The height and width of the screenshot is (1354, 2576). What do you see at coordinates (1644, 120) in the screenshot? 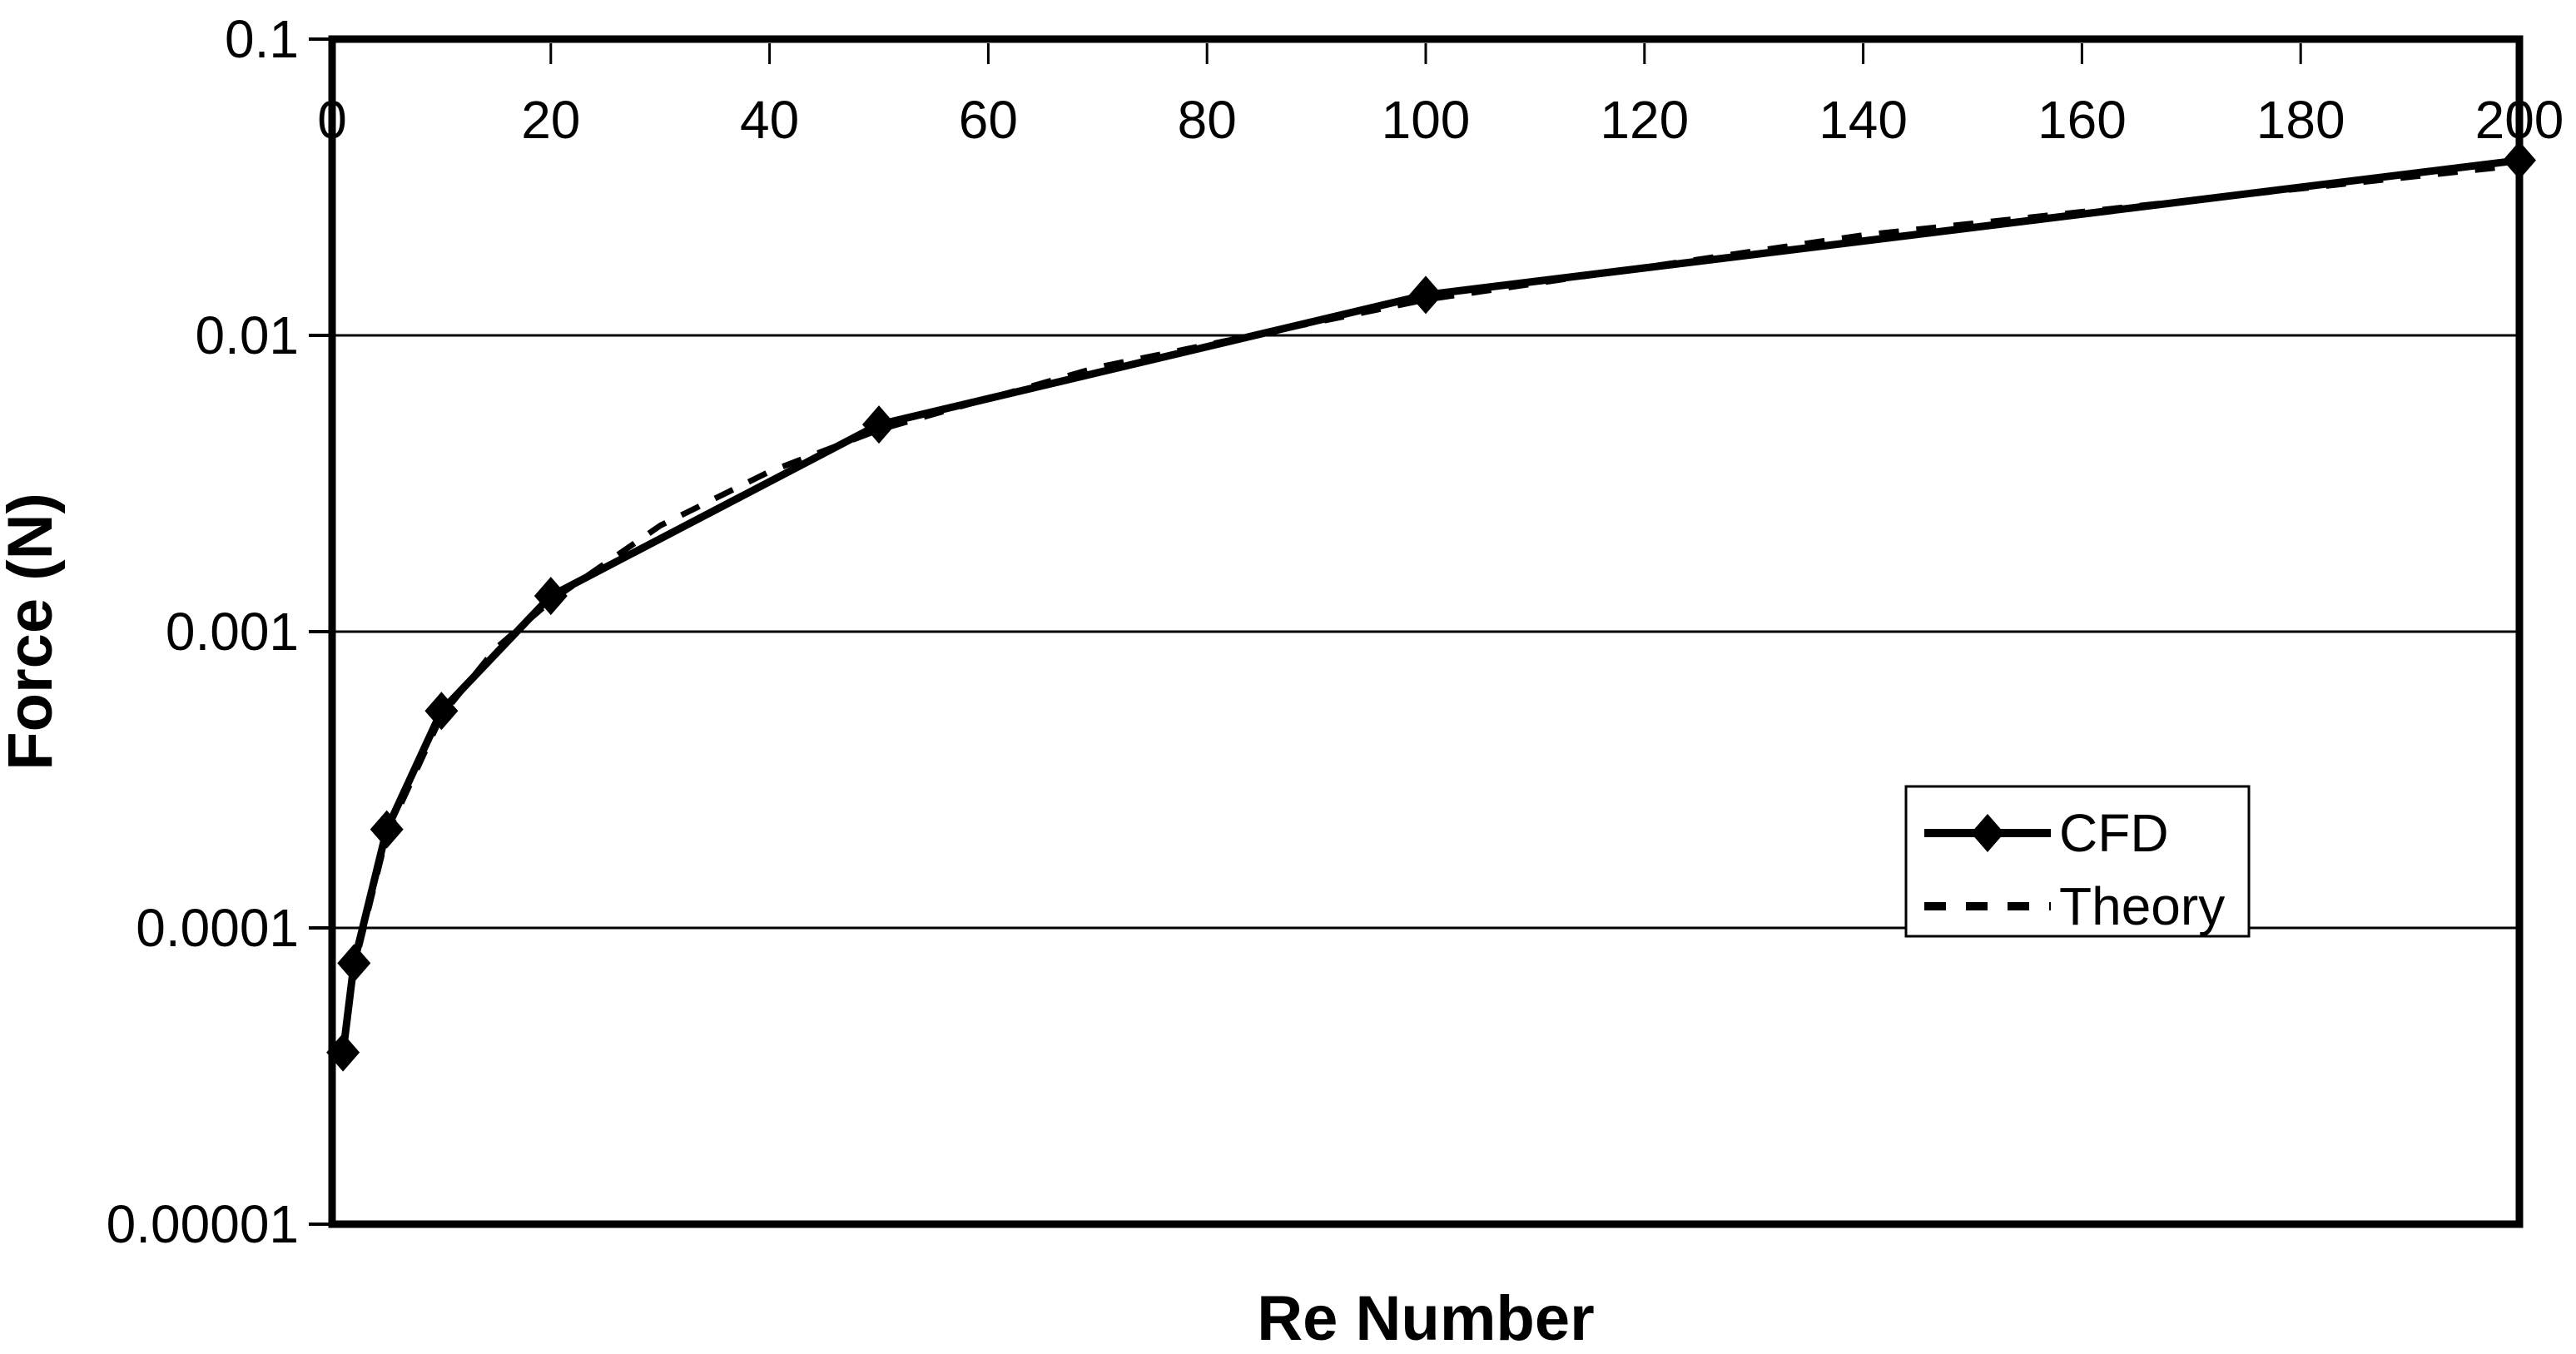
I see `x-tick-label: 120` at bounding box center [1644, 120].